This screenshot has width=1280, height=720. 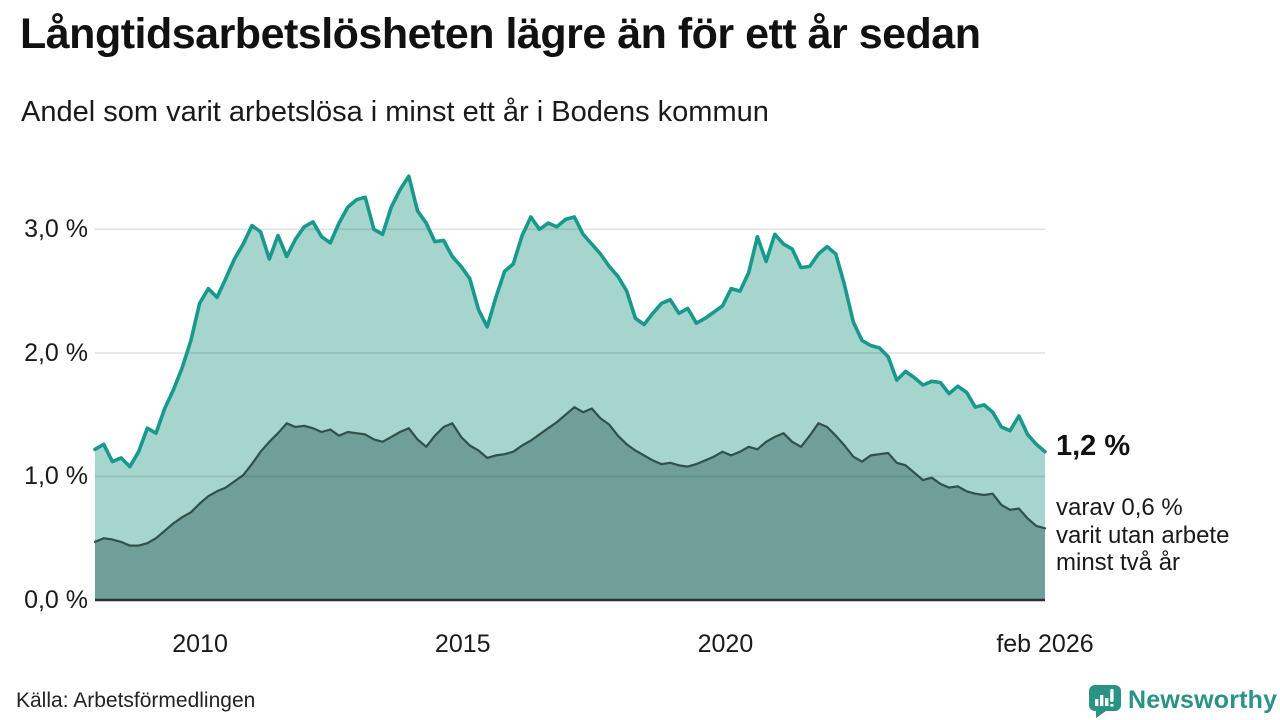 What do you see at coordinates (56, 476) in the screenshot?
I see `y-axis-tick-label: 1,0 %` at bounding box center [56, 476].